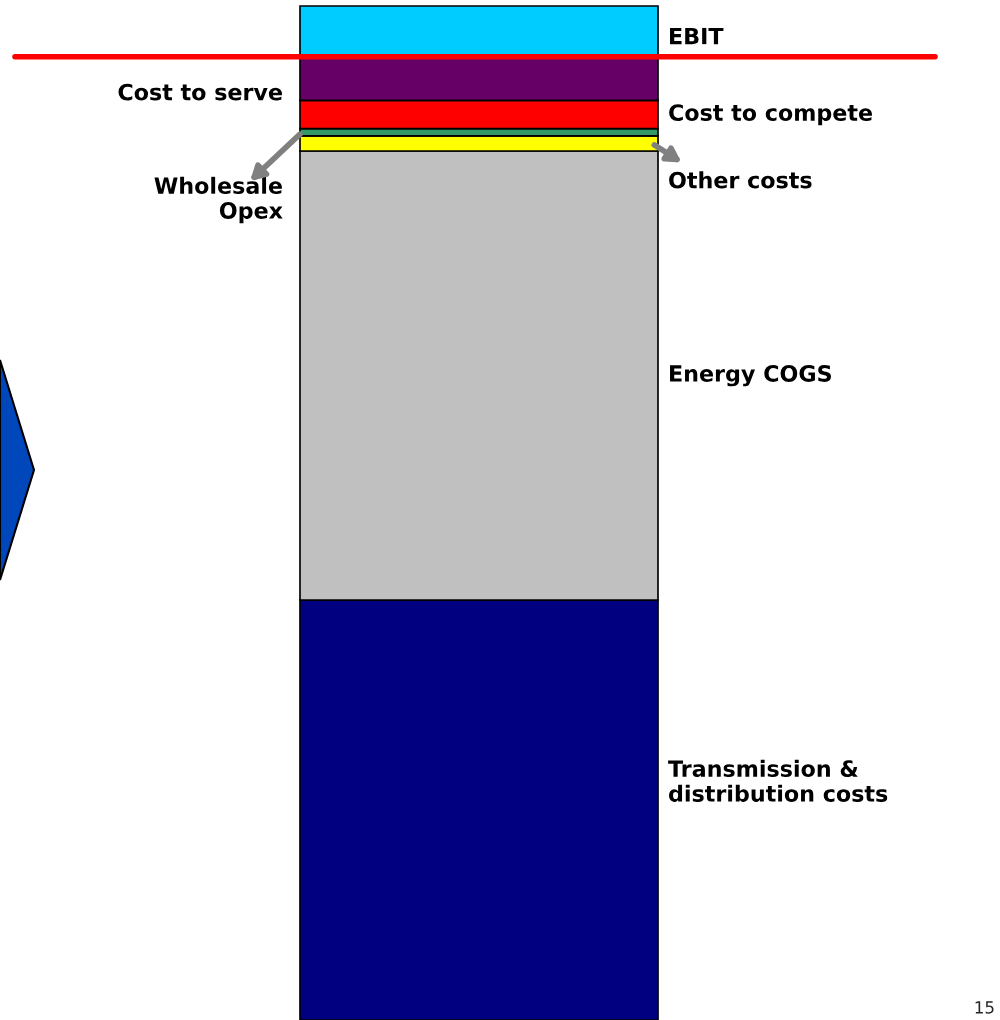  What do you see at coordinates (778, 780) in the screenshot?
I see `series-label: Transmission & distribution costs` at bounding box center [778, 780].